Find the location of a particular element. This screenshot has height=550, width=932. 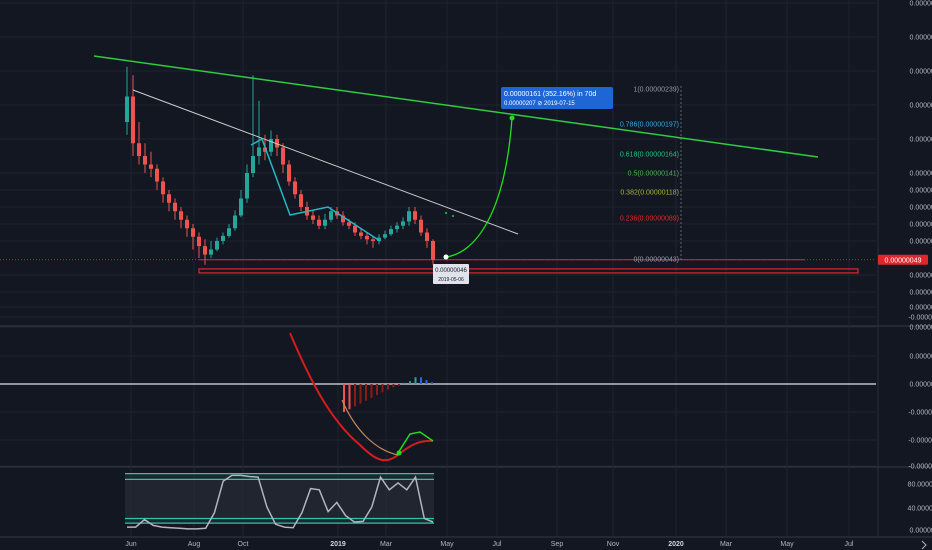

macd-axis-label: 0.00000000 is located at coordinates (921, 385).